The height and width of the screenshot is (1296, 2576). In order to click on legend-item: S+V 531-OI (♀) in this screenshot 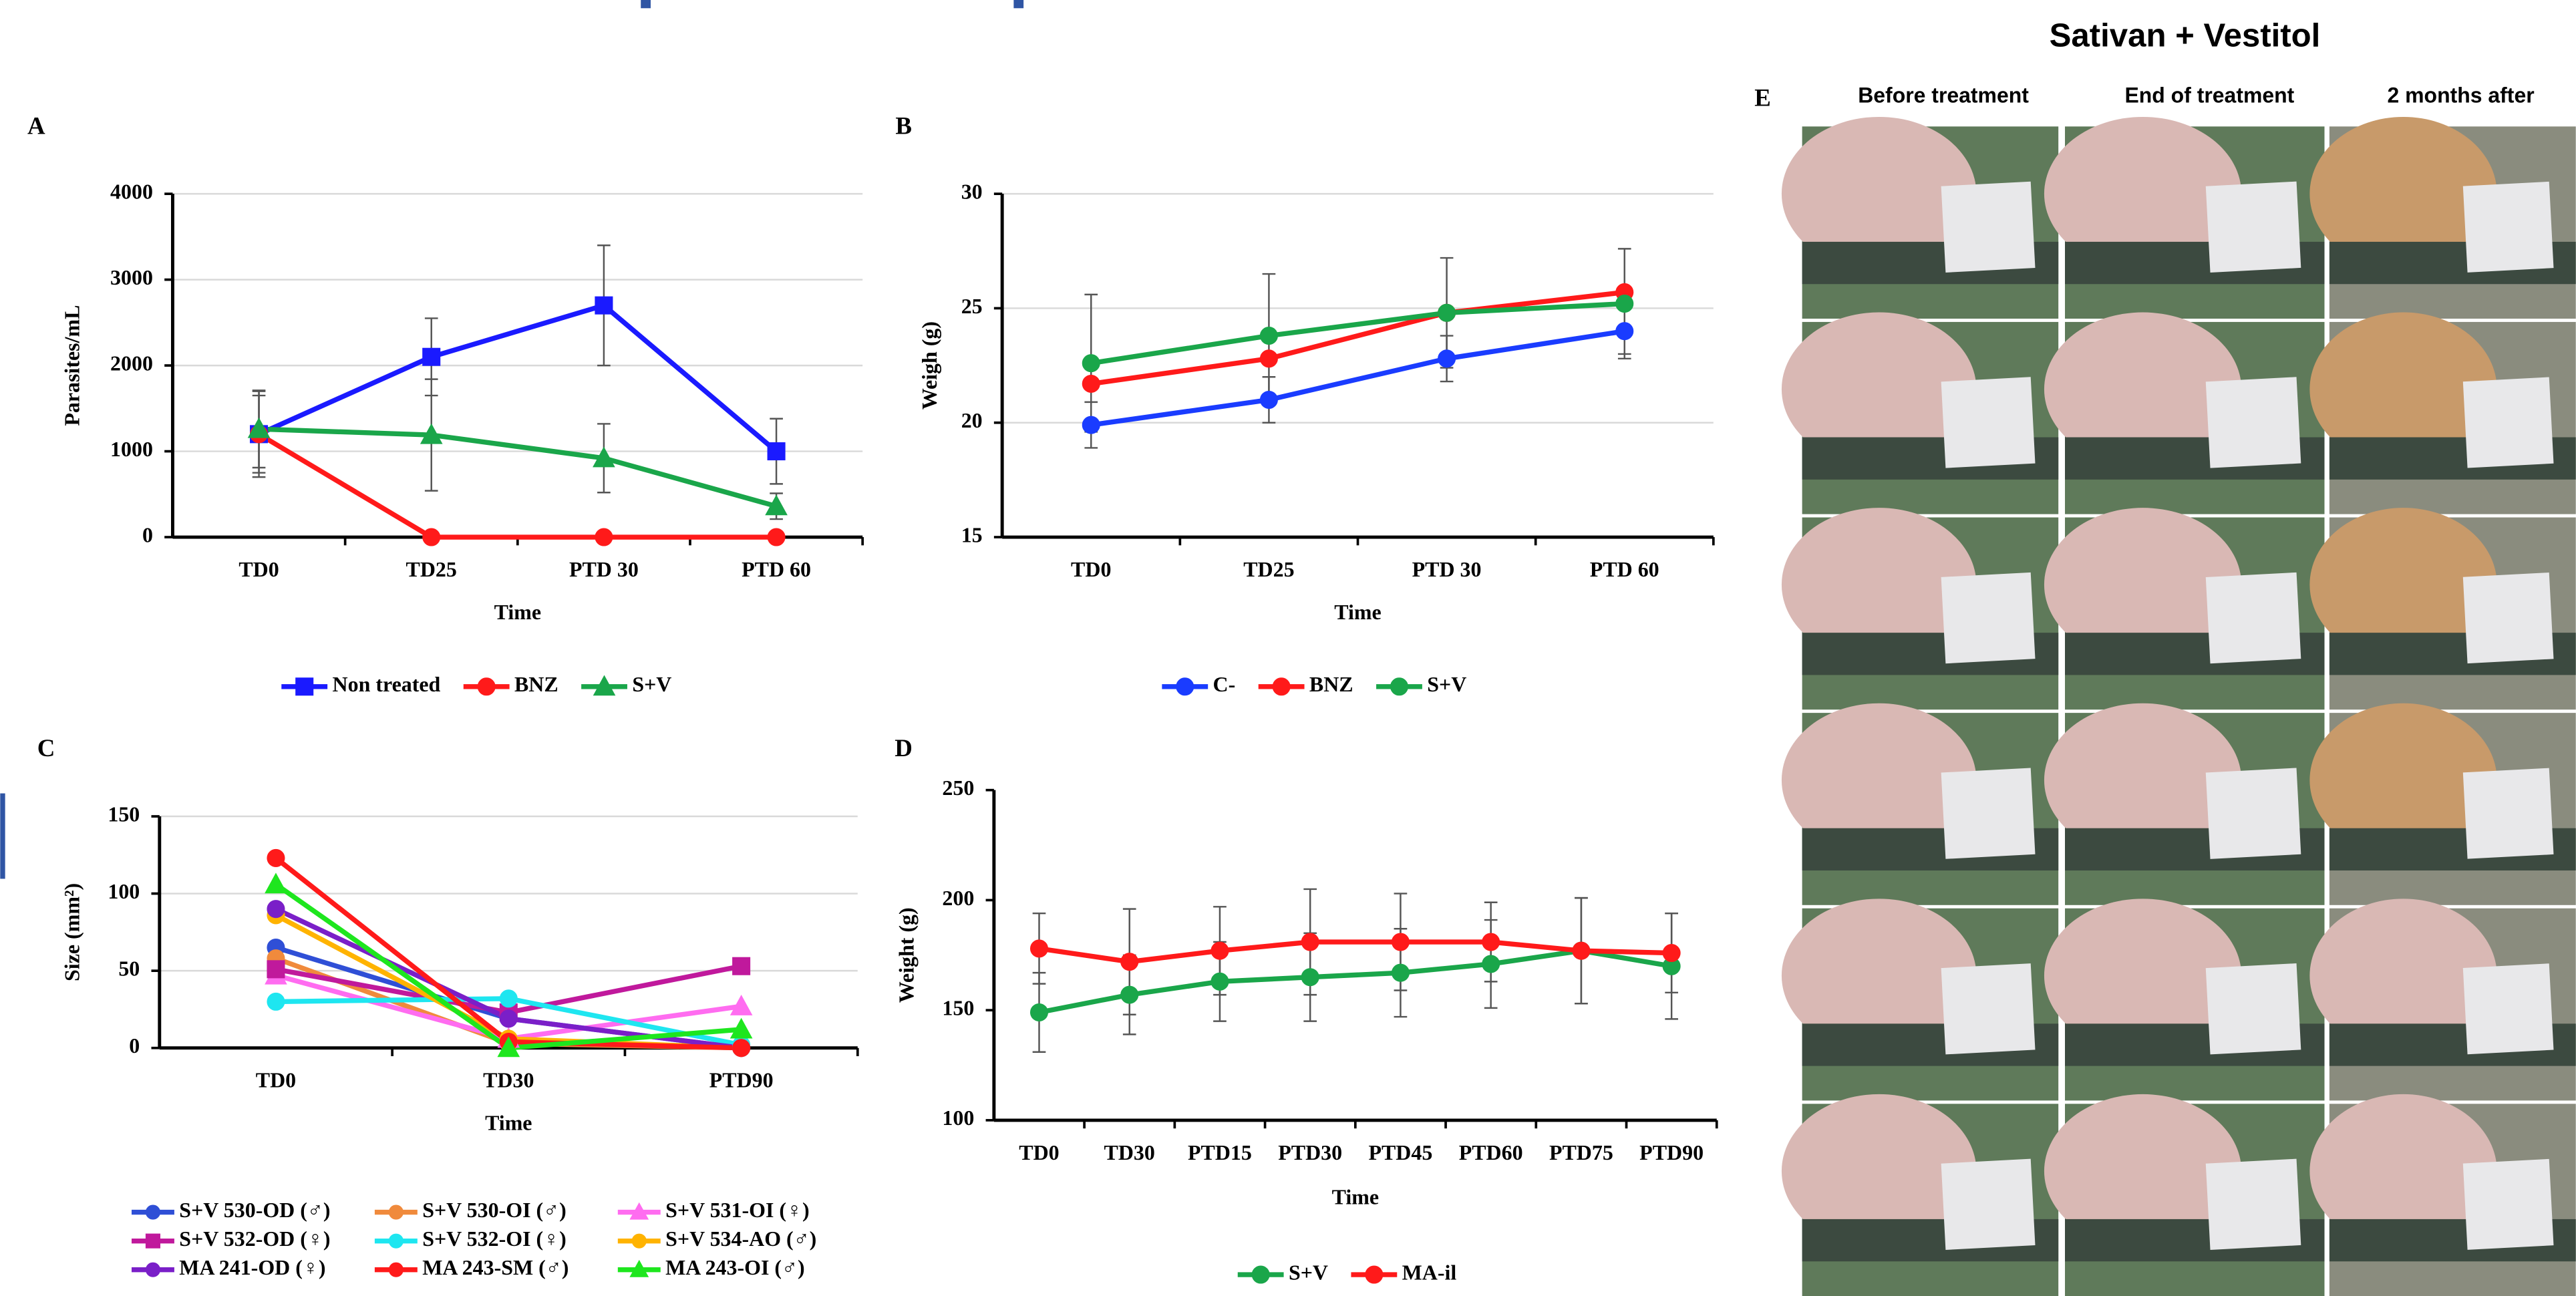, I will do `click(713, 1210)`.